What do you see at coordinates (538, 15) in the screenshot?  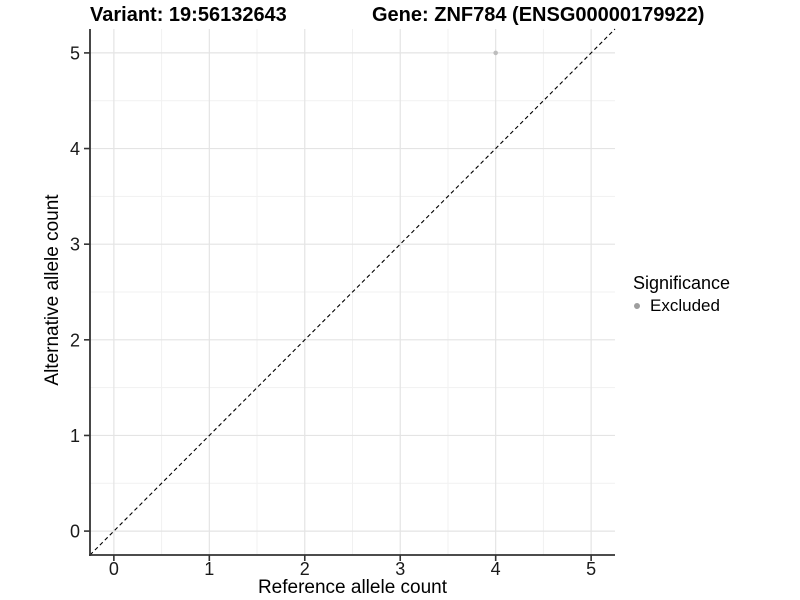 I see `plot-title-gene: Gene: ZNF784 (ENSG00000179922)` at bounding box center [538, 15].